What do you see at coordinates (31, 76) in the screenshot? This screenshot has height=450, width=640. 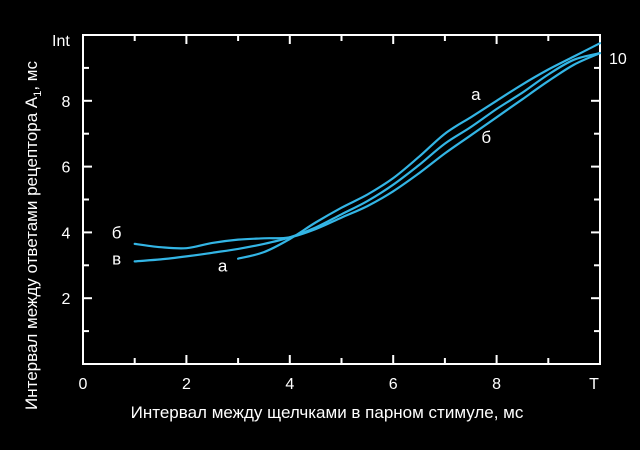 I see `y-axis-title-unit: , мс` at bounding box center [31, 76].